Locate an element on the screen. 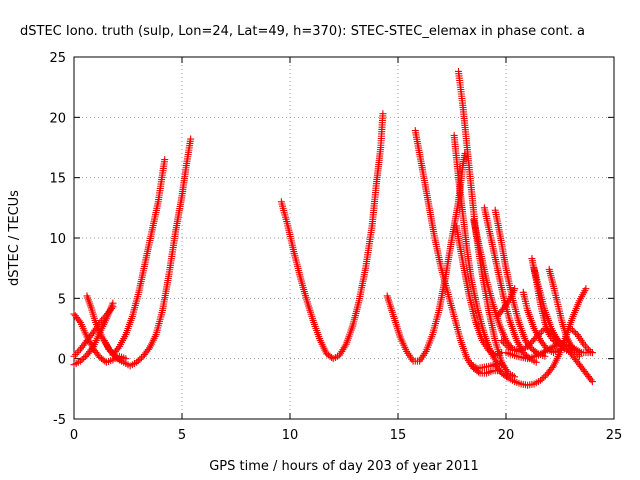  x-tick-label: 25 is located at coordinates (614, 435).